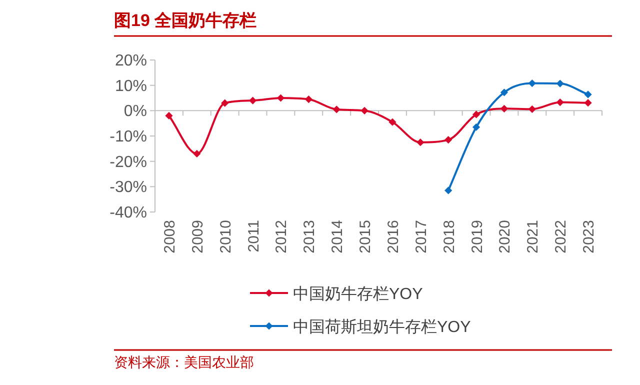 This screenshot has width=640, height=385. I want to click on x-tick-label: 2022, so click(561, 237).